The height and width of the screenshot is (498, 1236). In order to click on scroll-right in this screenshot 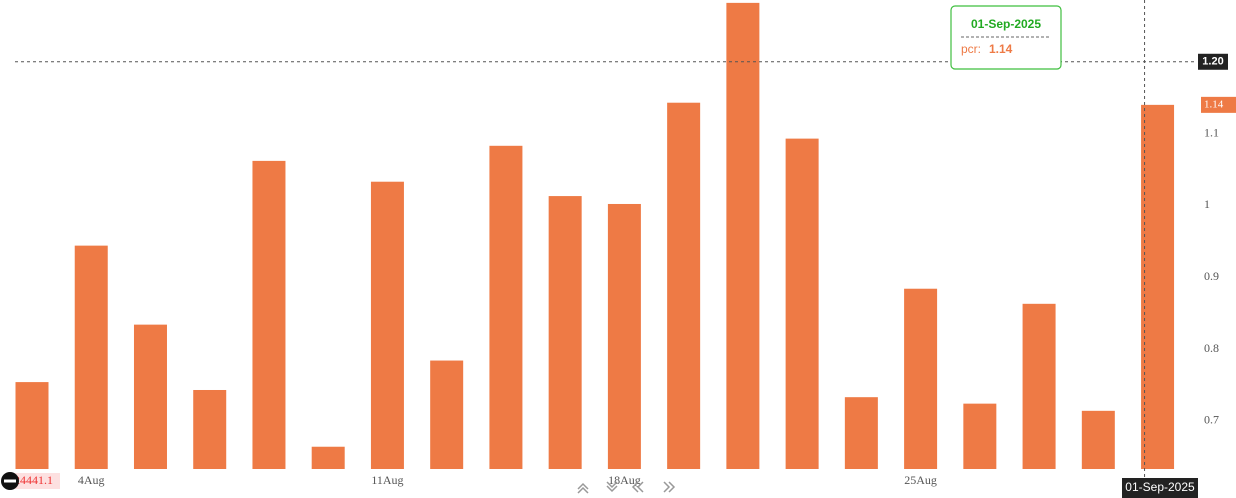, I will do `click(669, 487)`.